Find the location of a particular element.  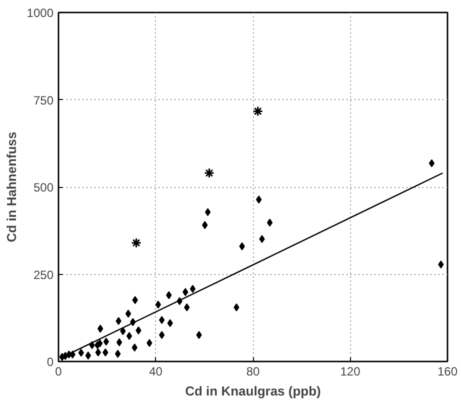

y-tick-label: 250 is located at coordinates (43, 275).